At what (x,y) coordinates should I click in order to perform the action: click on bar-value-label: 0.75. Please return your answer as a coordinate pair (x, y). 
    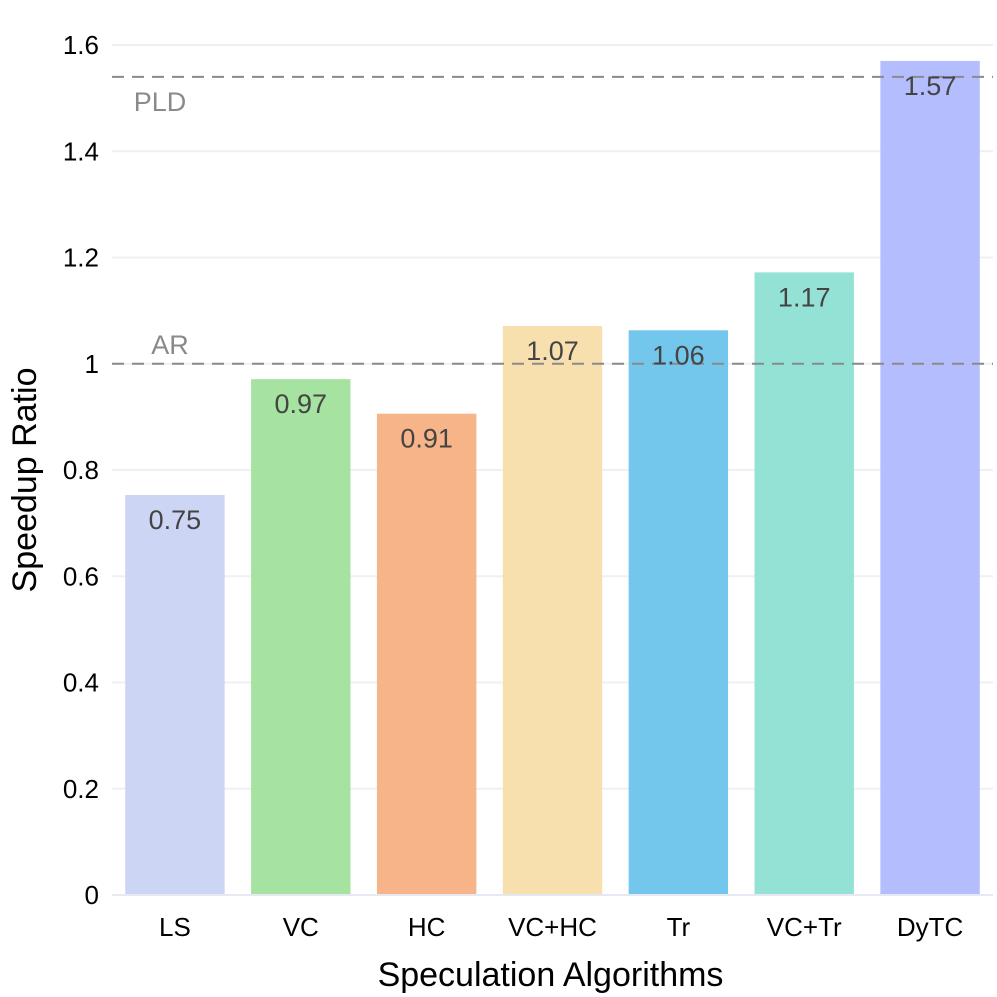
    Looking at the image, I should click on (175, 520).